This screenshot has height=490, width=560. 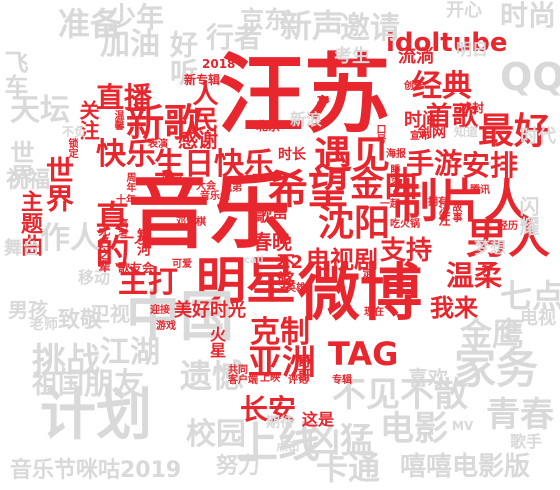 I want to click on cloud-word: 可爱, so click(x=182, y=264).